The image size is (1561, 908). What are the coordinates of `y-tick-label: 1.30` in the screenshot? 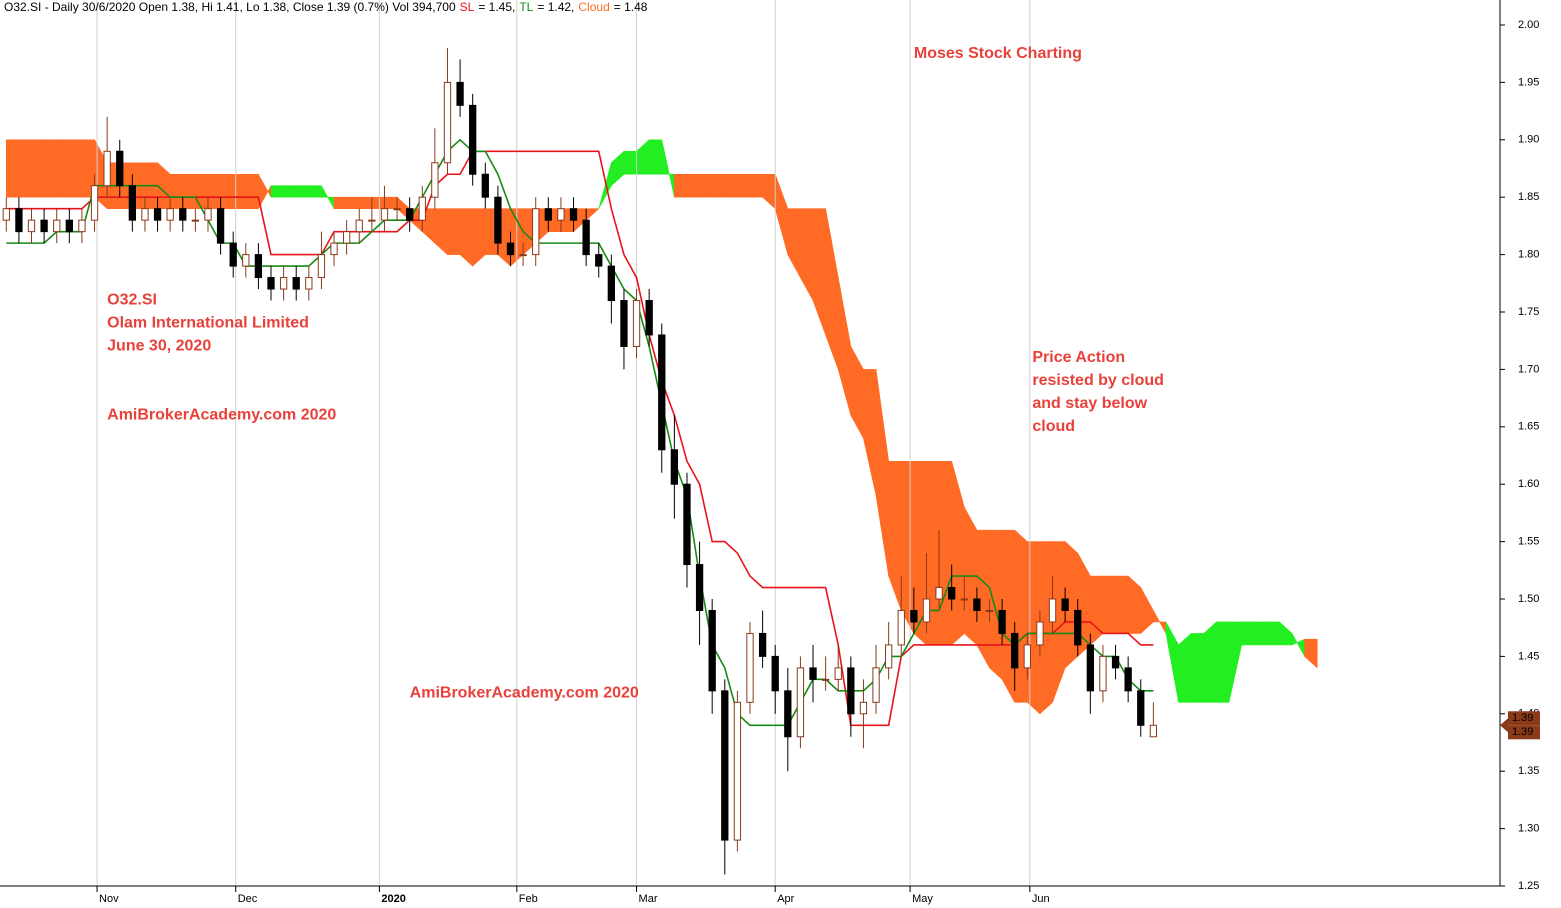 It's located at (1528, 829).